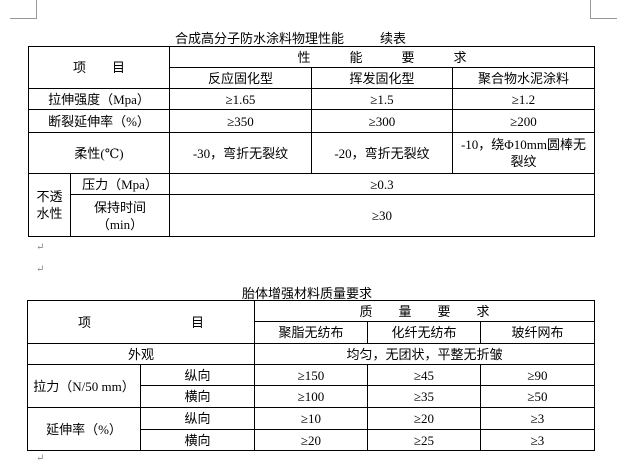  I want to click on time-label: 保持时间（min）, so click(120, 215).